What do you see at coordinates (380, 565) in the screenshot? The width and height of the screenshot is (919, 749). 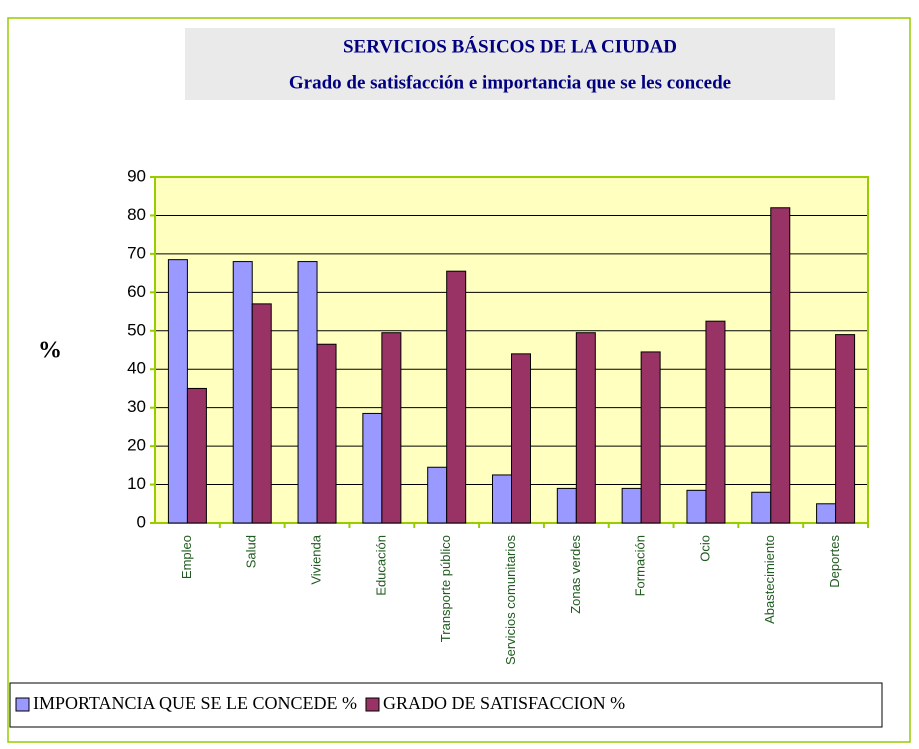 I see `x-tick-label: Educación` at bounding box center [380, 565].